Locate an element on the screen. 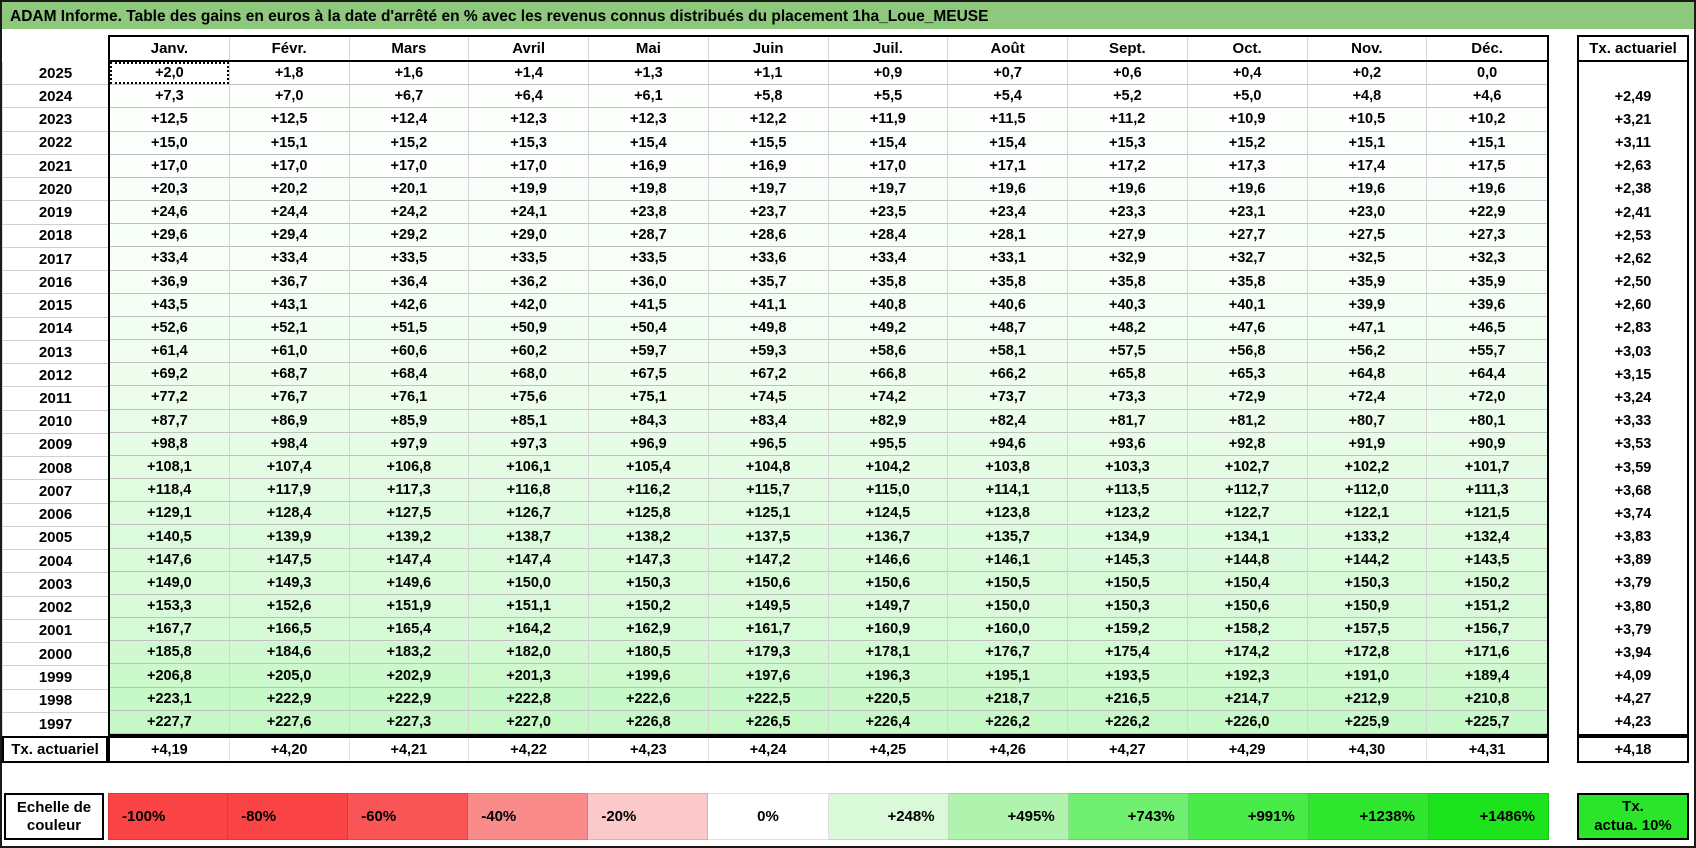 This screenshot has width=1696, height=848. gain-cell: +15,5 is located at coordinates (768, 143).